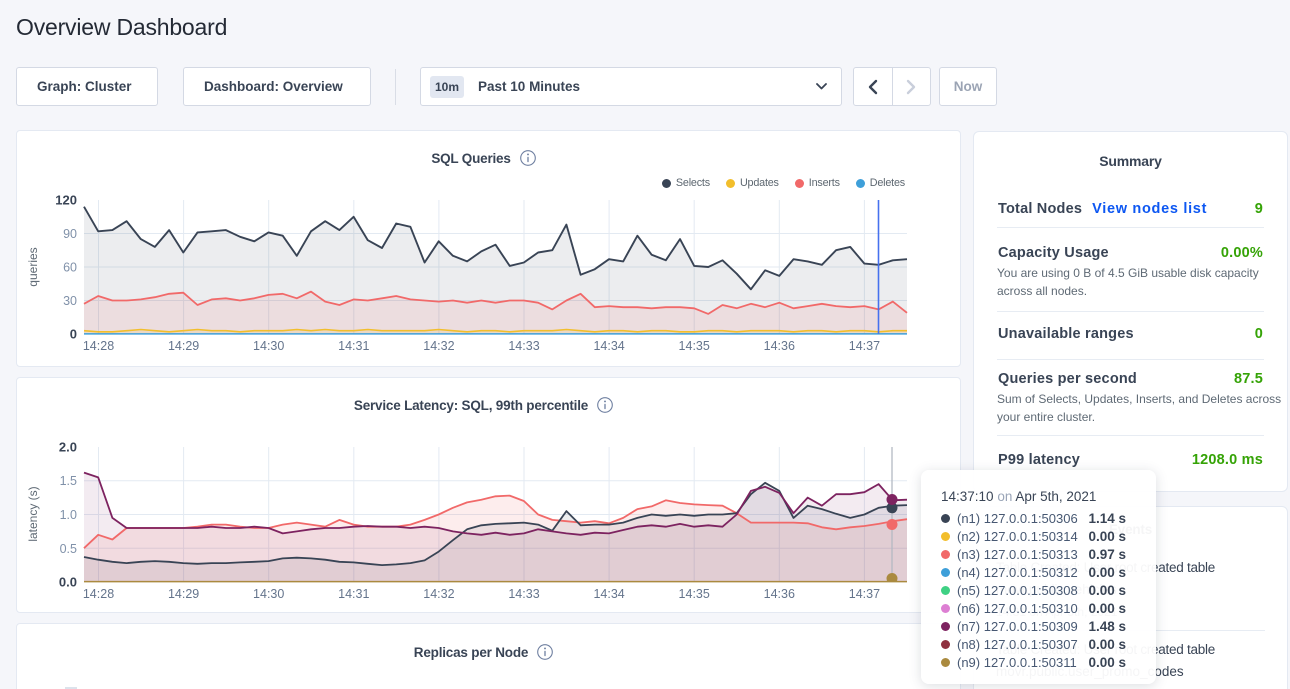 This screenshot has height=689, width=1290. I want to click on svg-text: 1.5, so click(68, 481).